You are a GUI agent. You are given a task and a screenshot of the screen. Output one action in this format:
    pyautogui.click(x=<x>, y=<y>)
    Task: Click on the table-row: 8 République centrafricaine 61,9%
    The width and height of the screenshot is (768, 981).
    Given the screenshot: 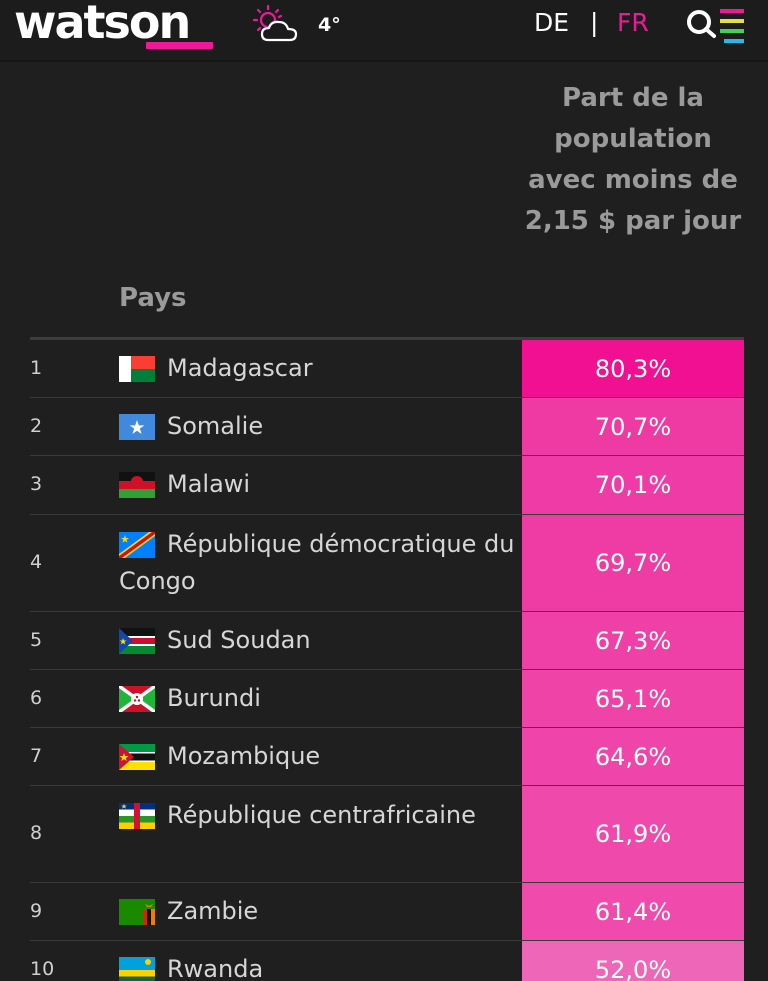 What is the action you would take?
    pyautogui.click(x=387, y=834)
    